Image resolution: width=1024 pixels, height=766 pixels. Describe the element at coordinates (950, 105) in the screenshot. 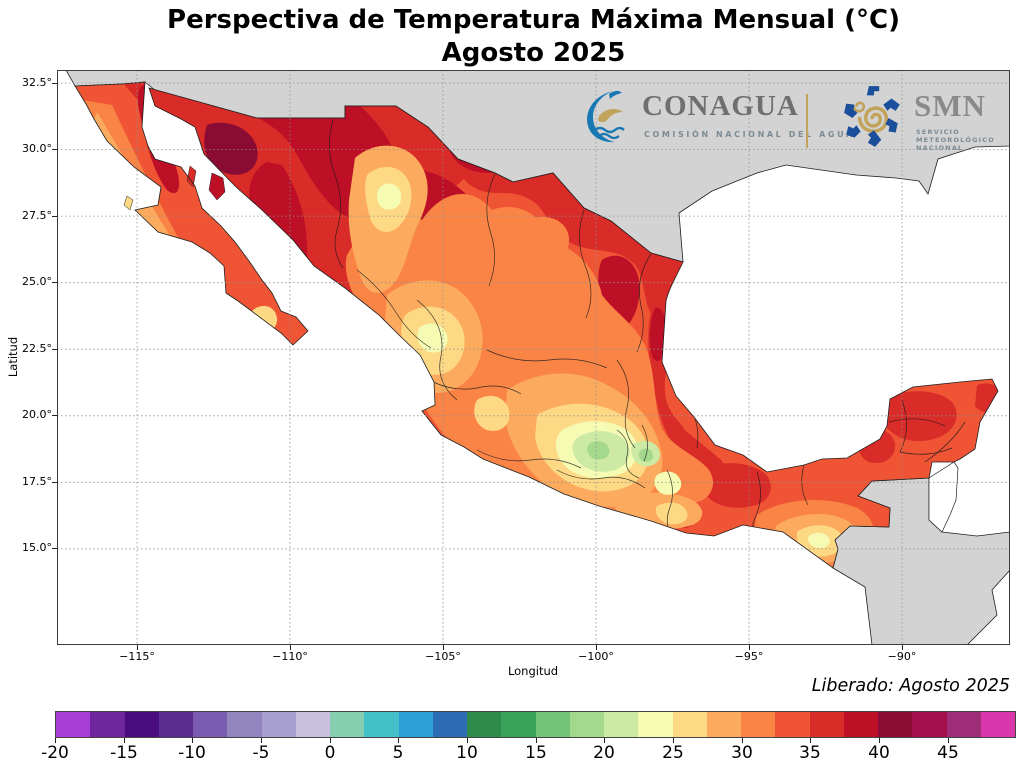

I see `smn-wordmark: SMN` at that location.